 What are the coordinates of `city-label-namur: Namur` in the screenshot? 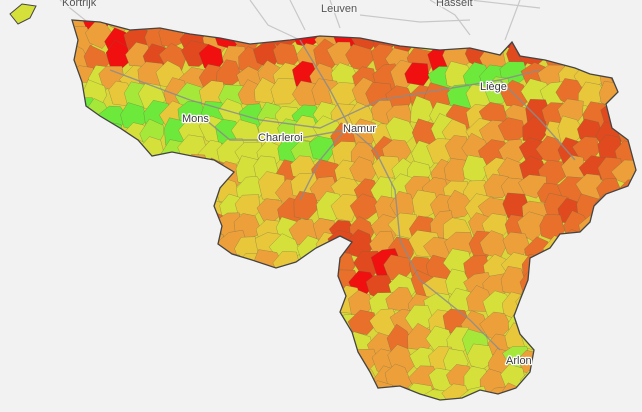 It's located at (359, 129).